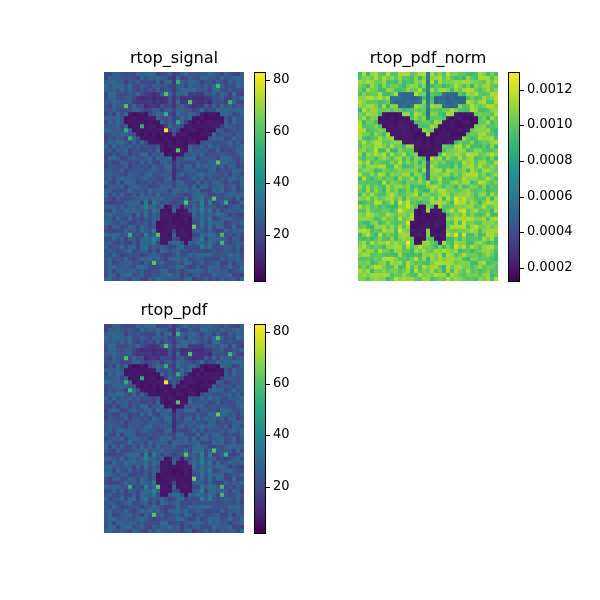 Image resolution: width=600 pixels, height=600 pixels. What do you see at coordinates (428, 57) in the screenshot?
I see `plot-title: rtop_pdf_norm` at bounding box center [428, 57].